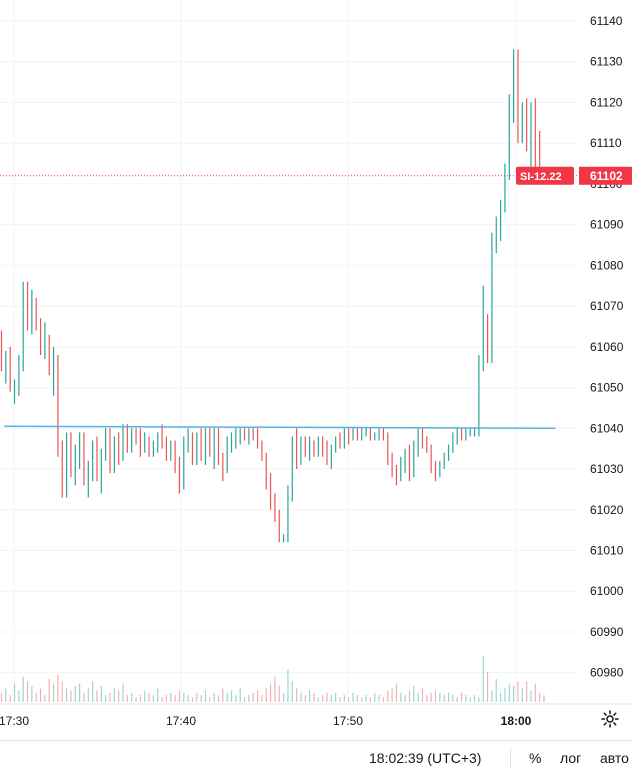 Image resolution: width=632 pixels, height=776 pixels. I want to click on y-tick-label: 61080, so click(607, 265).